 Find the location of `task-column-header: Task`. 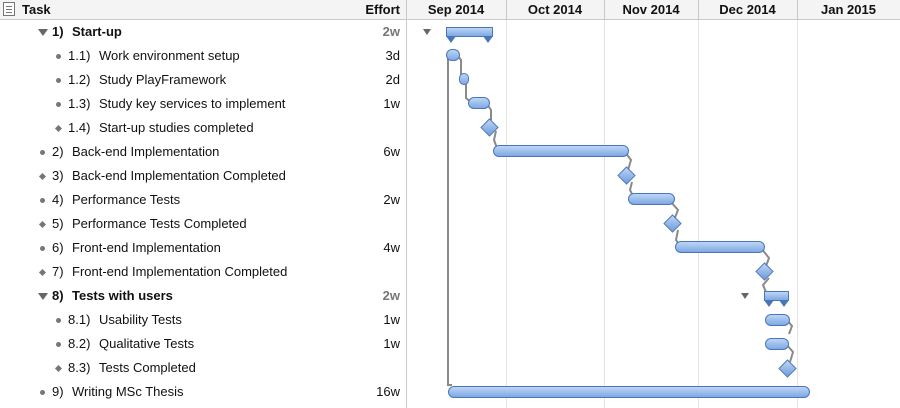

task-column-header: Task is located at coordinates (36, 9).